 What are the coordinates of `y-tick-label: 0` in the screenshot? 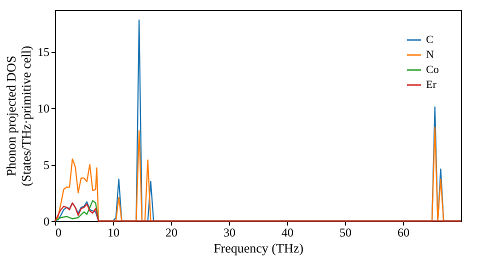 It's located at (47, 221).